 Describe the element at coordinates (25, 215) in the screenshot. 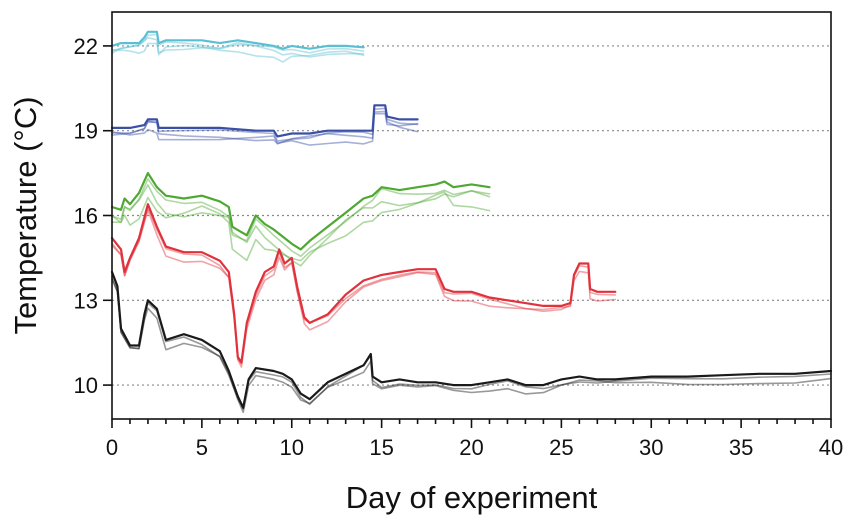

I see `y-axis-title: Temperature (°C)` at that location.